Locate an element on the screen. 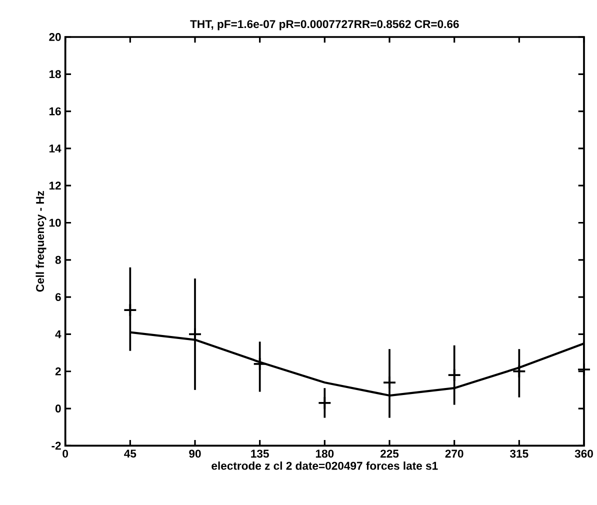  y-axis-title: Cell frequency - Hz is located at coordinates (41, 241).